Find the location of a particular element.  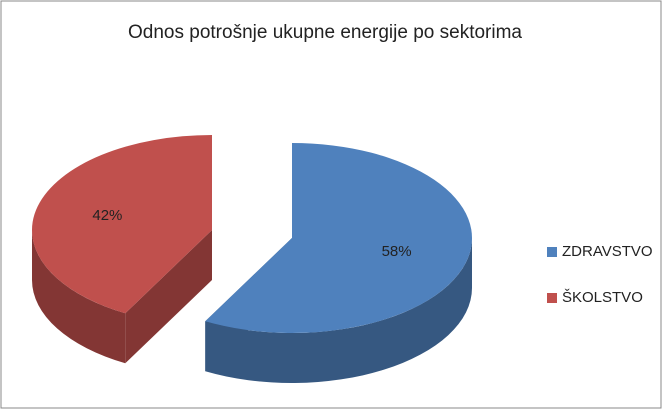

legend-label: ZDRAVSTVO is located at coordinates (607, 251).